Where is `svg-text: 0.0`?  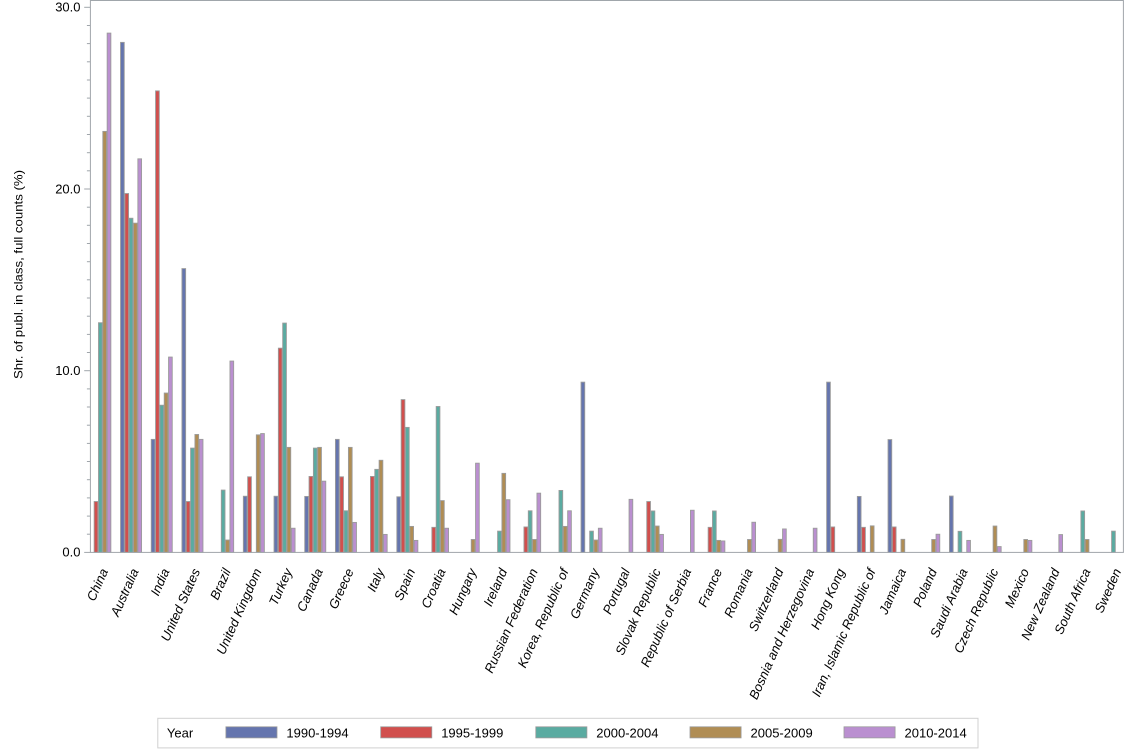
svg-text: 0.0 is located at coordinates (71, 552).